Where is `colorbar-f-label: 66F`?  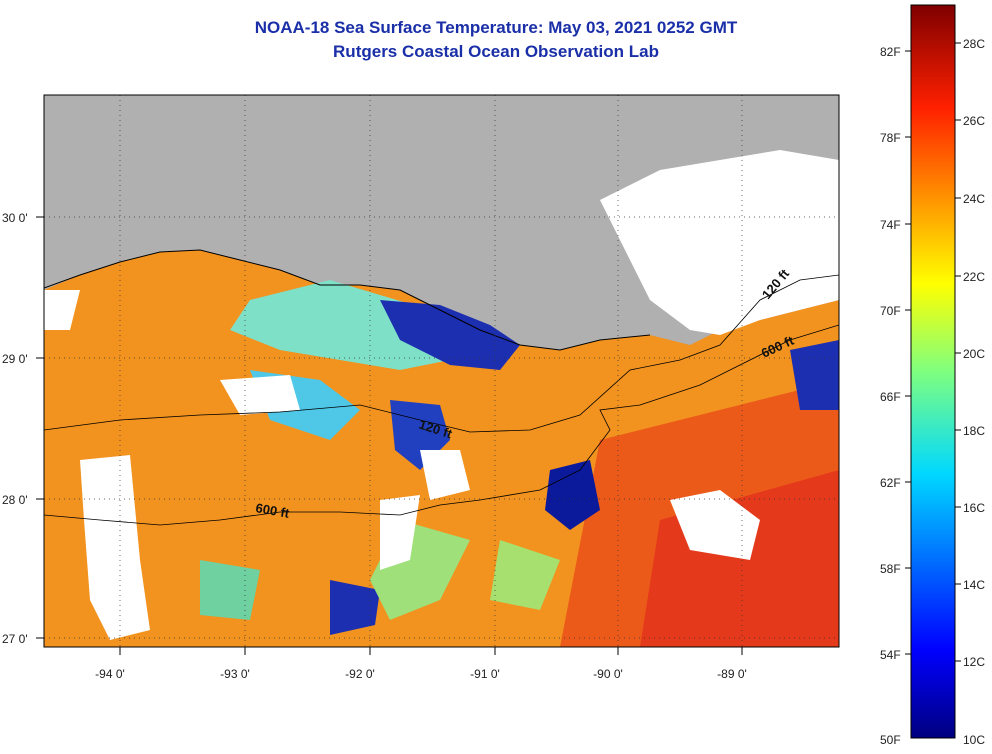
colorbar-f-label: 66F is located at coordinates (890, 397).